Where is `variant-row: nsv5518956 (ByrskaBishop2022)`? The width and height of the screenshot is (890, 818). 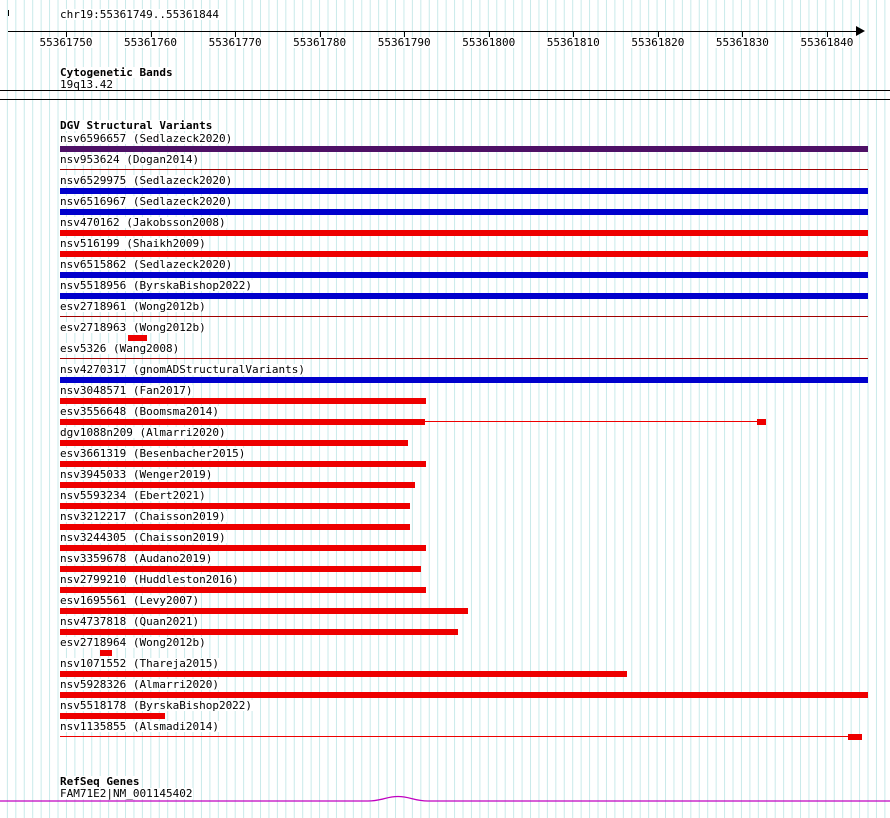 variant-row: nsv5518956 (ByrskaBishop2022) is located at coordinates (445, 290).